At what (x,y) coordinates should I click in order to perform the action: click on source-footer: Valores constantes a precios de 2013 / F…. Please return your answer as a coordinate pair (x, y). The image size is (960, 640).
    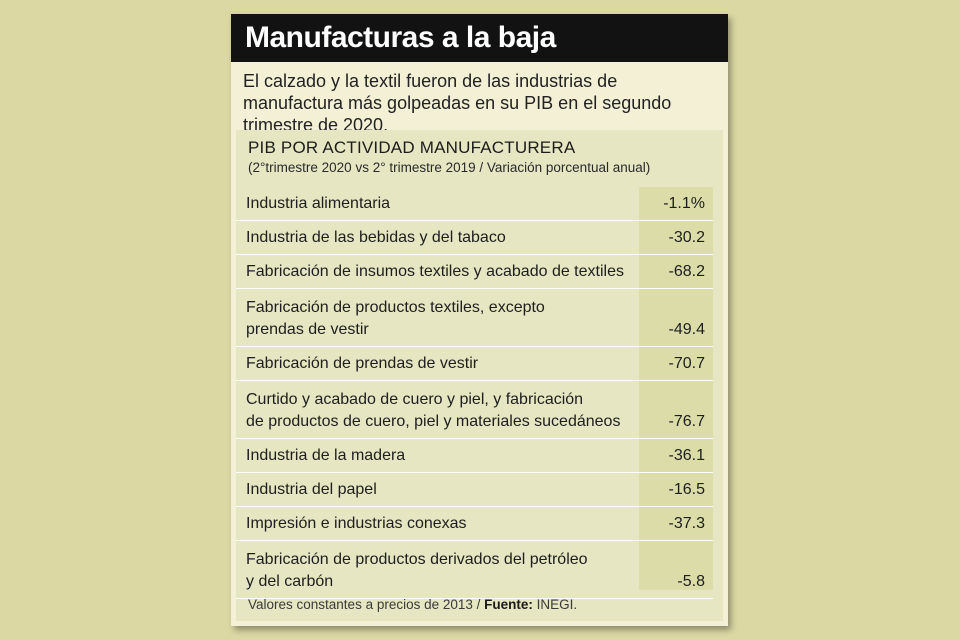
    Looking at the image, I should click on (412, 604).